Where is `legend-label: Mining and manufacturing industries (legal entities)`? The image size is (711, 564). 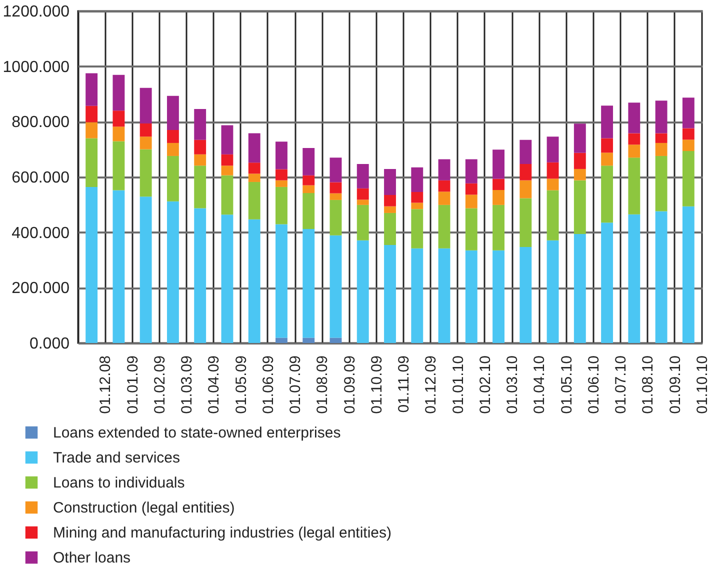 legend-label: Mining and manufacturing industries (legal entities) is located at coordinates (222, 533).